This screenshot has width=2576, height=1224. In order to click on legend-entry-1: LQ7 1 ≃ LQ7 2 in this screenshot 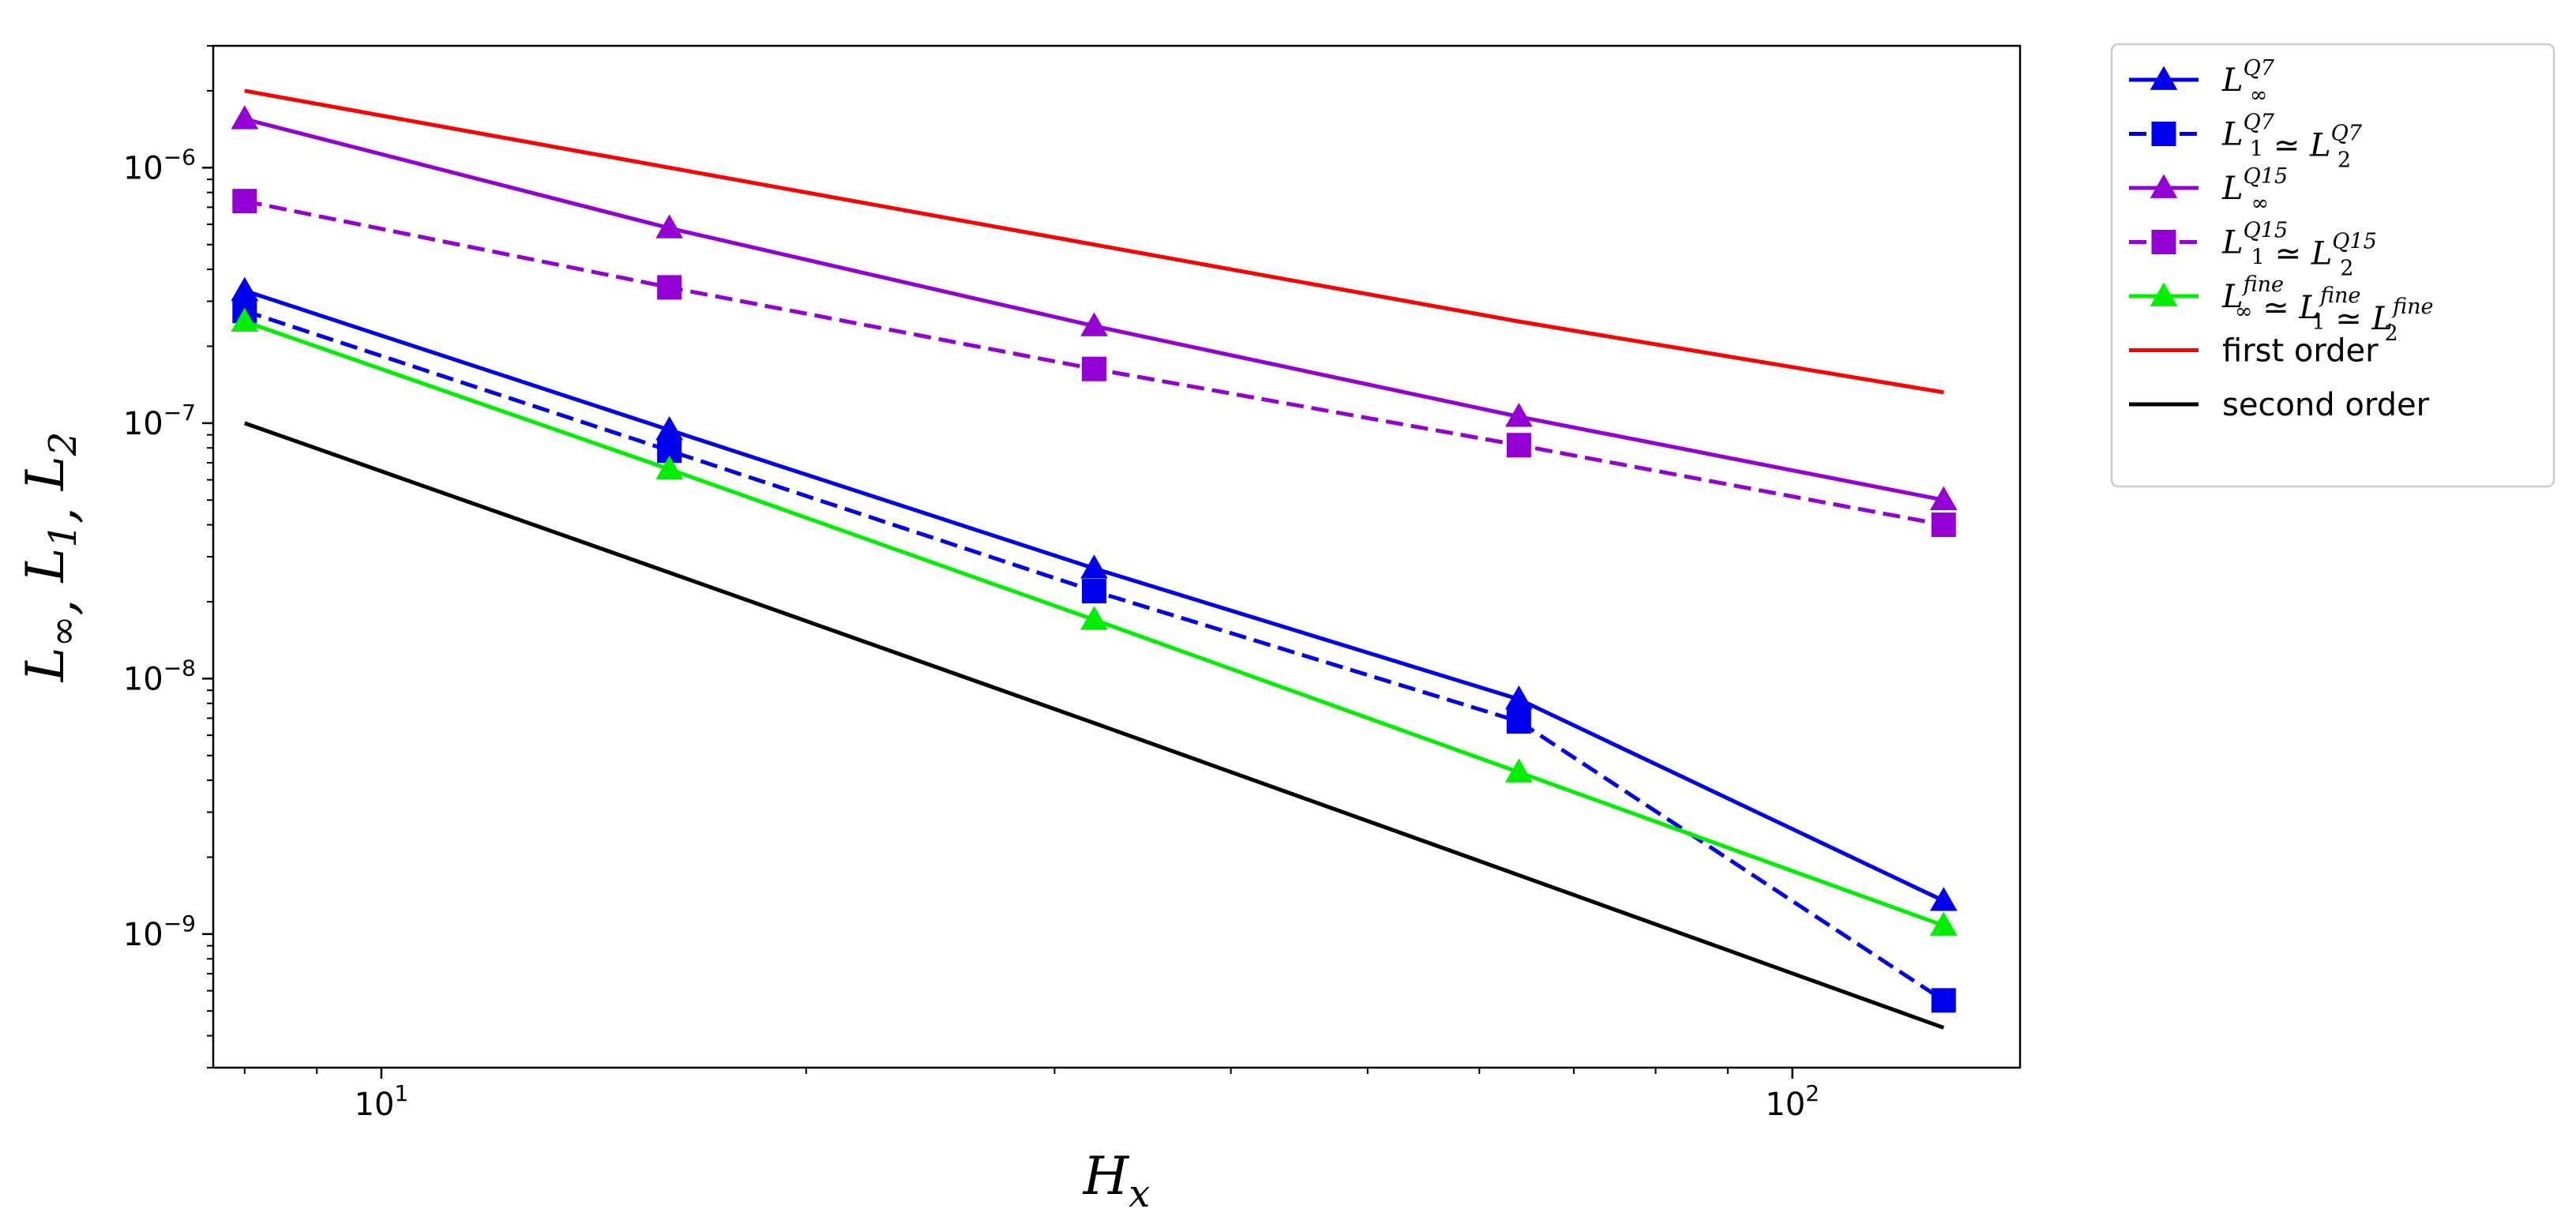, I will do `click(2246, 142)`.